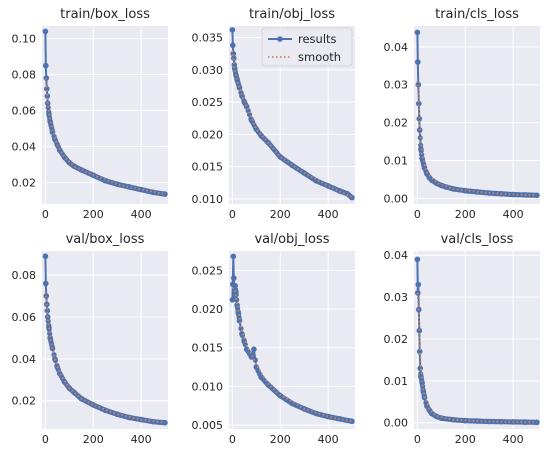  I want to click on panel-title: train/box_loss, so click(105, 14).